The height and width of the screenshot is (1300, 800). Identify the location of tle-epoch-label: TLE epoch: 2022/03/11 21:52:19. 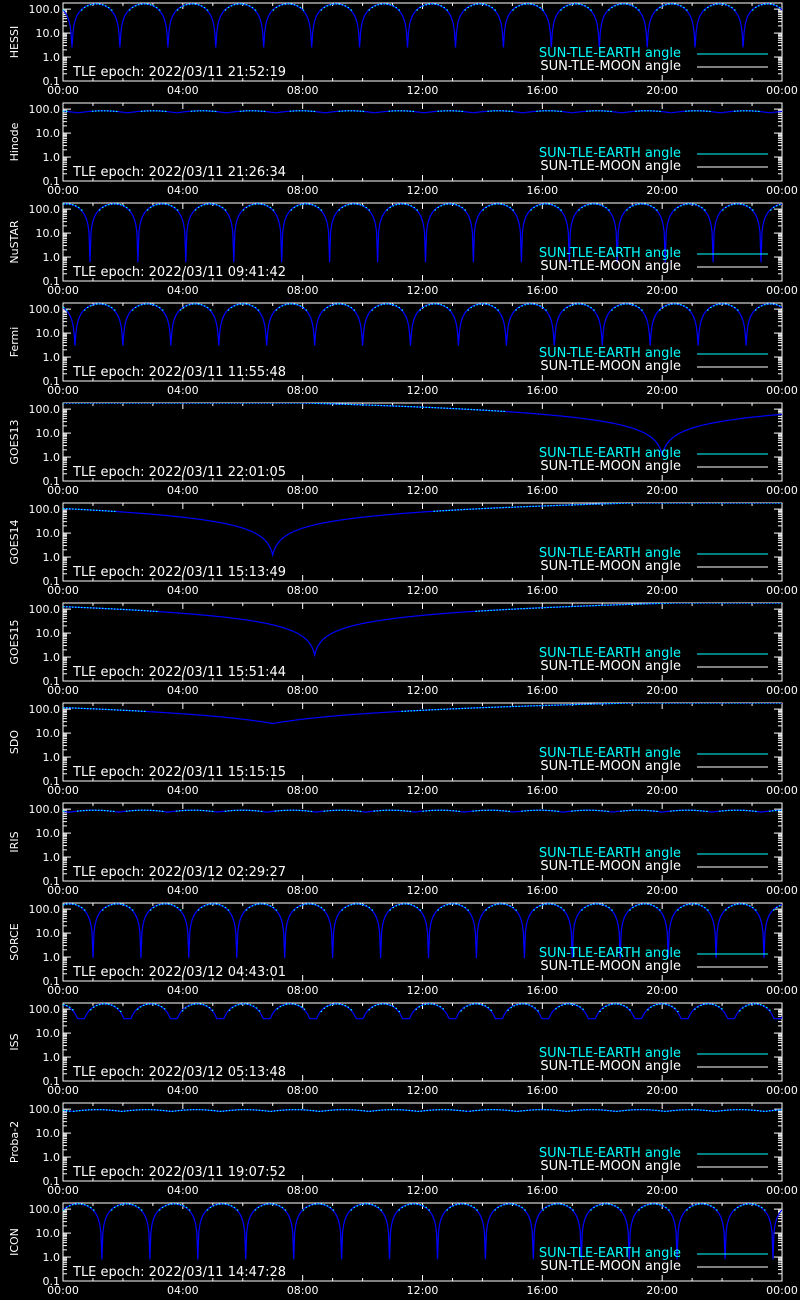
(179, 72).